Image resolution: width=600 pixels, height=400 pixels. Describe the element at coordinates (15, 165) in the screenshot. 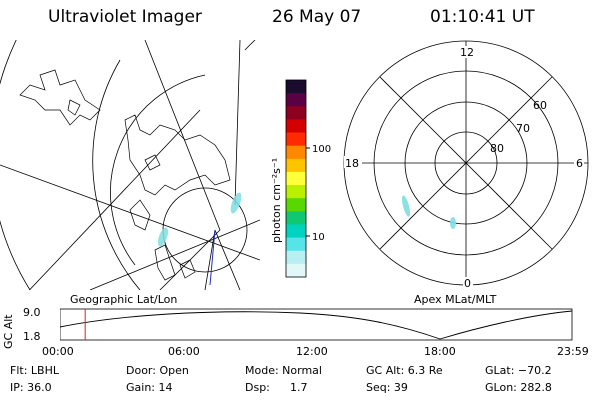

I see `lat-circle-outer` at that location.